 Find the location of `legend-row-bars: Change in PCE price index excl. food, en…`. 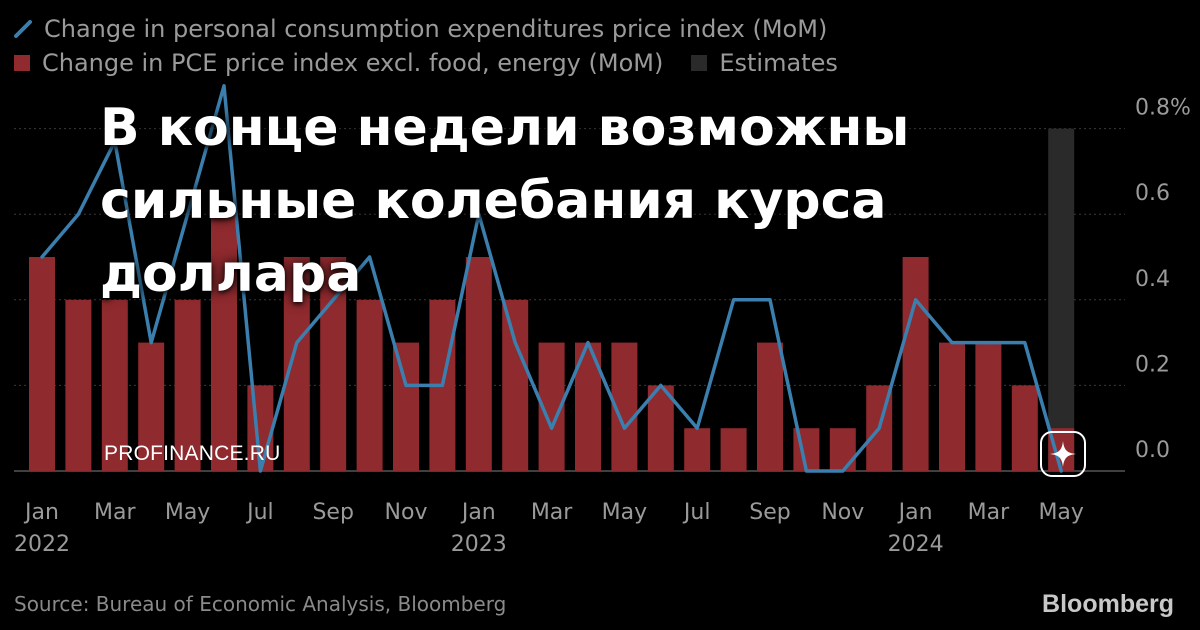

legend-row-bars: Change in PCE price index excl. food, en… is located at coordinates (440, 63).